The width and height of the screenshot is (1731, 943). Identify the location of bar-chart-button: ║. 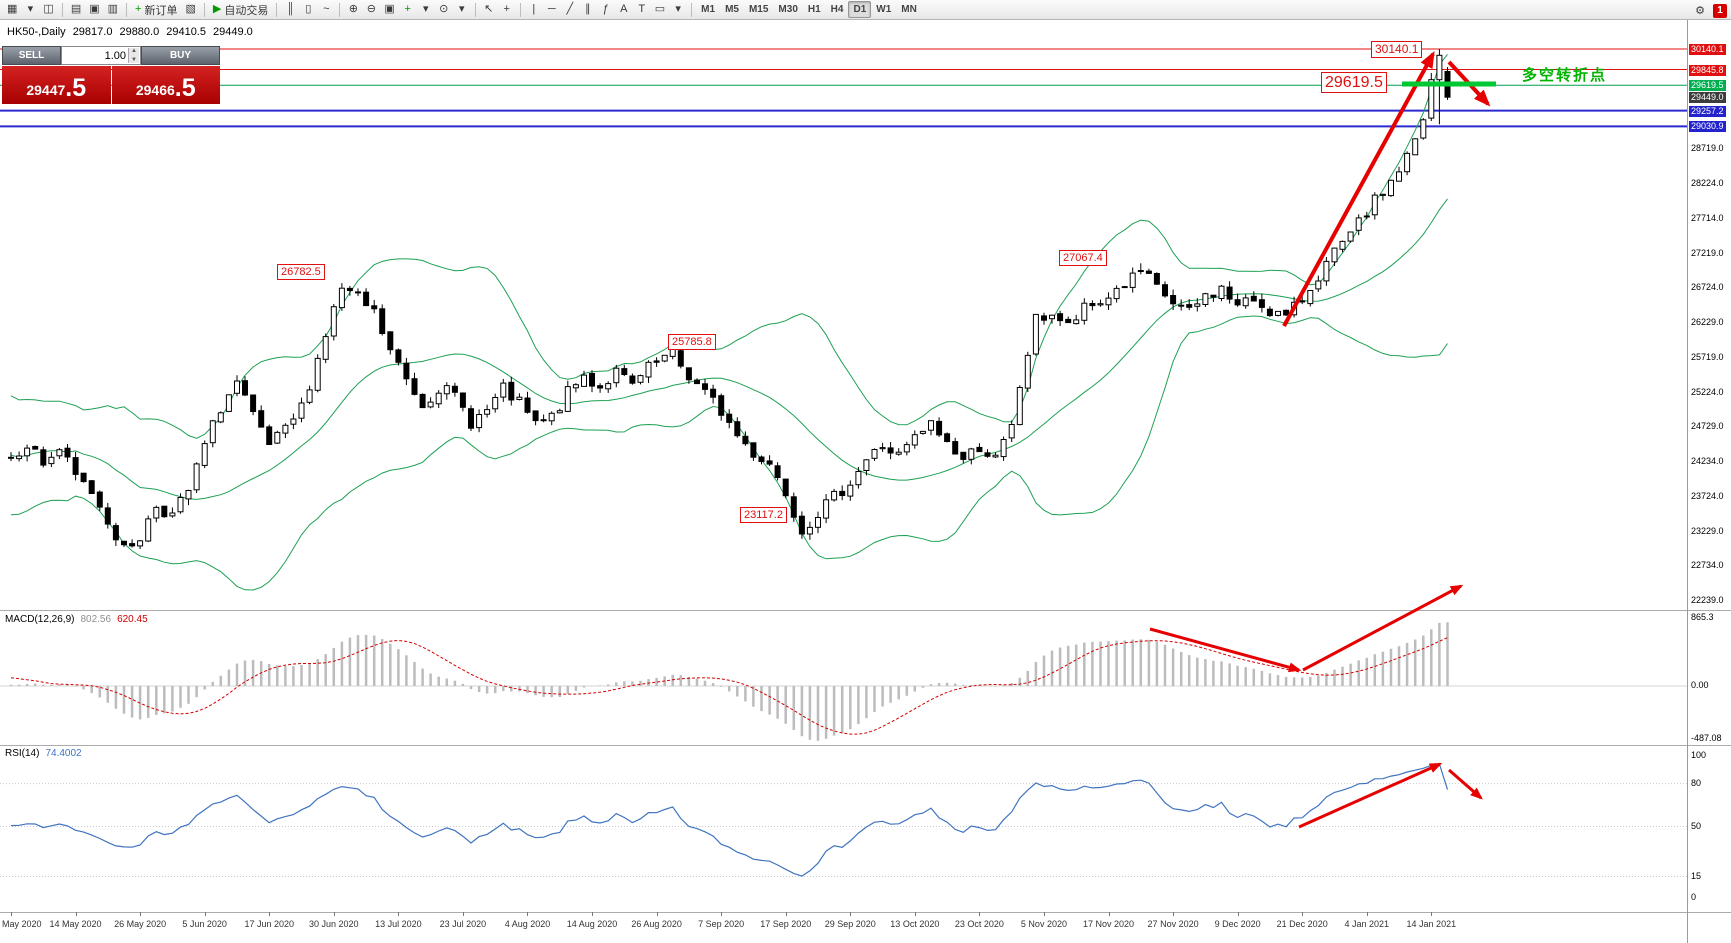
(290, 9).